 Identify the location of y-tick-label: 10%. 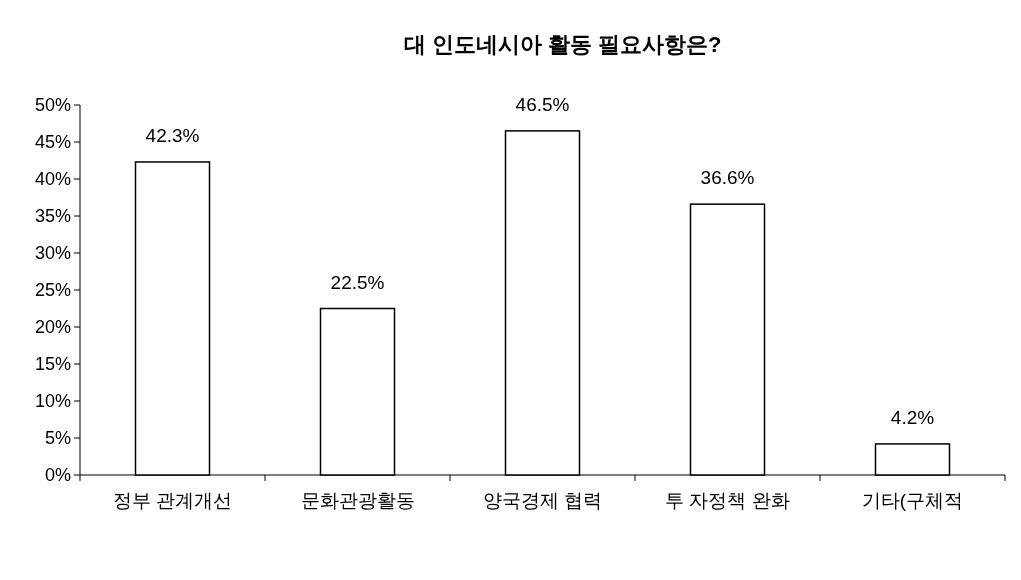
(52, 401).